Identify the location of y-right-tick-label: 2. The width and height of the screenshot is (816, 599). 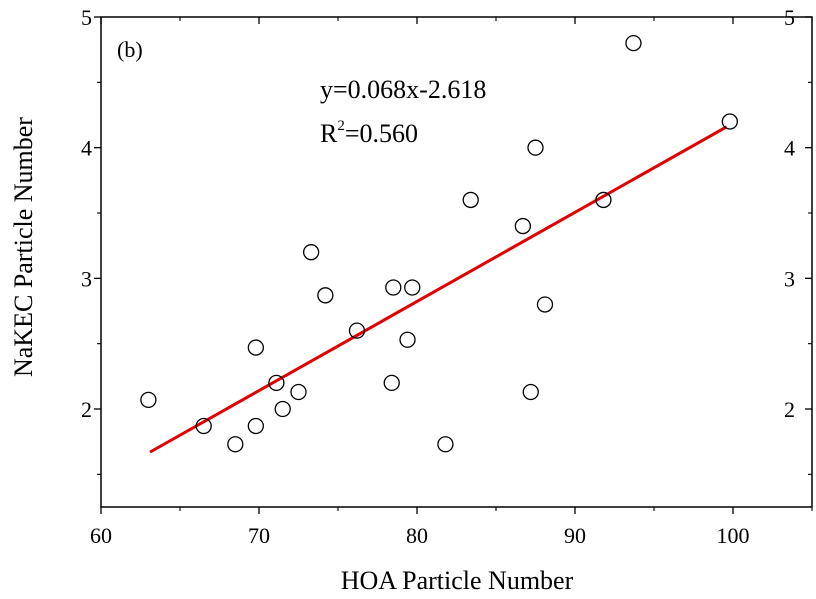
(789, 409).